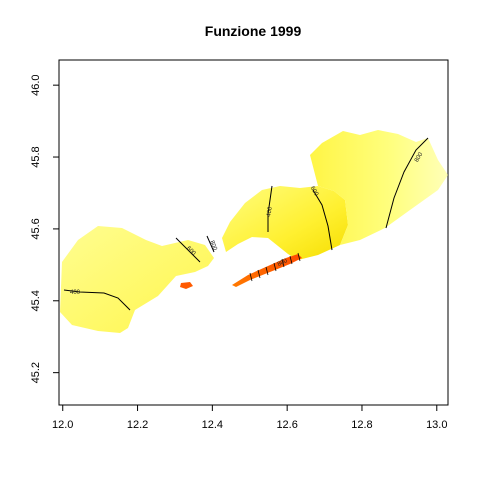 This screenshot has height=480, width=480. Describe the element at coordinates (36, 372) in the screenshot. I see `y-tick-label: 45.2` at that location.